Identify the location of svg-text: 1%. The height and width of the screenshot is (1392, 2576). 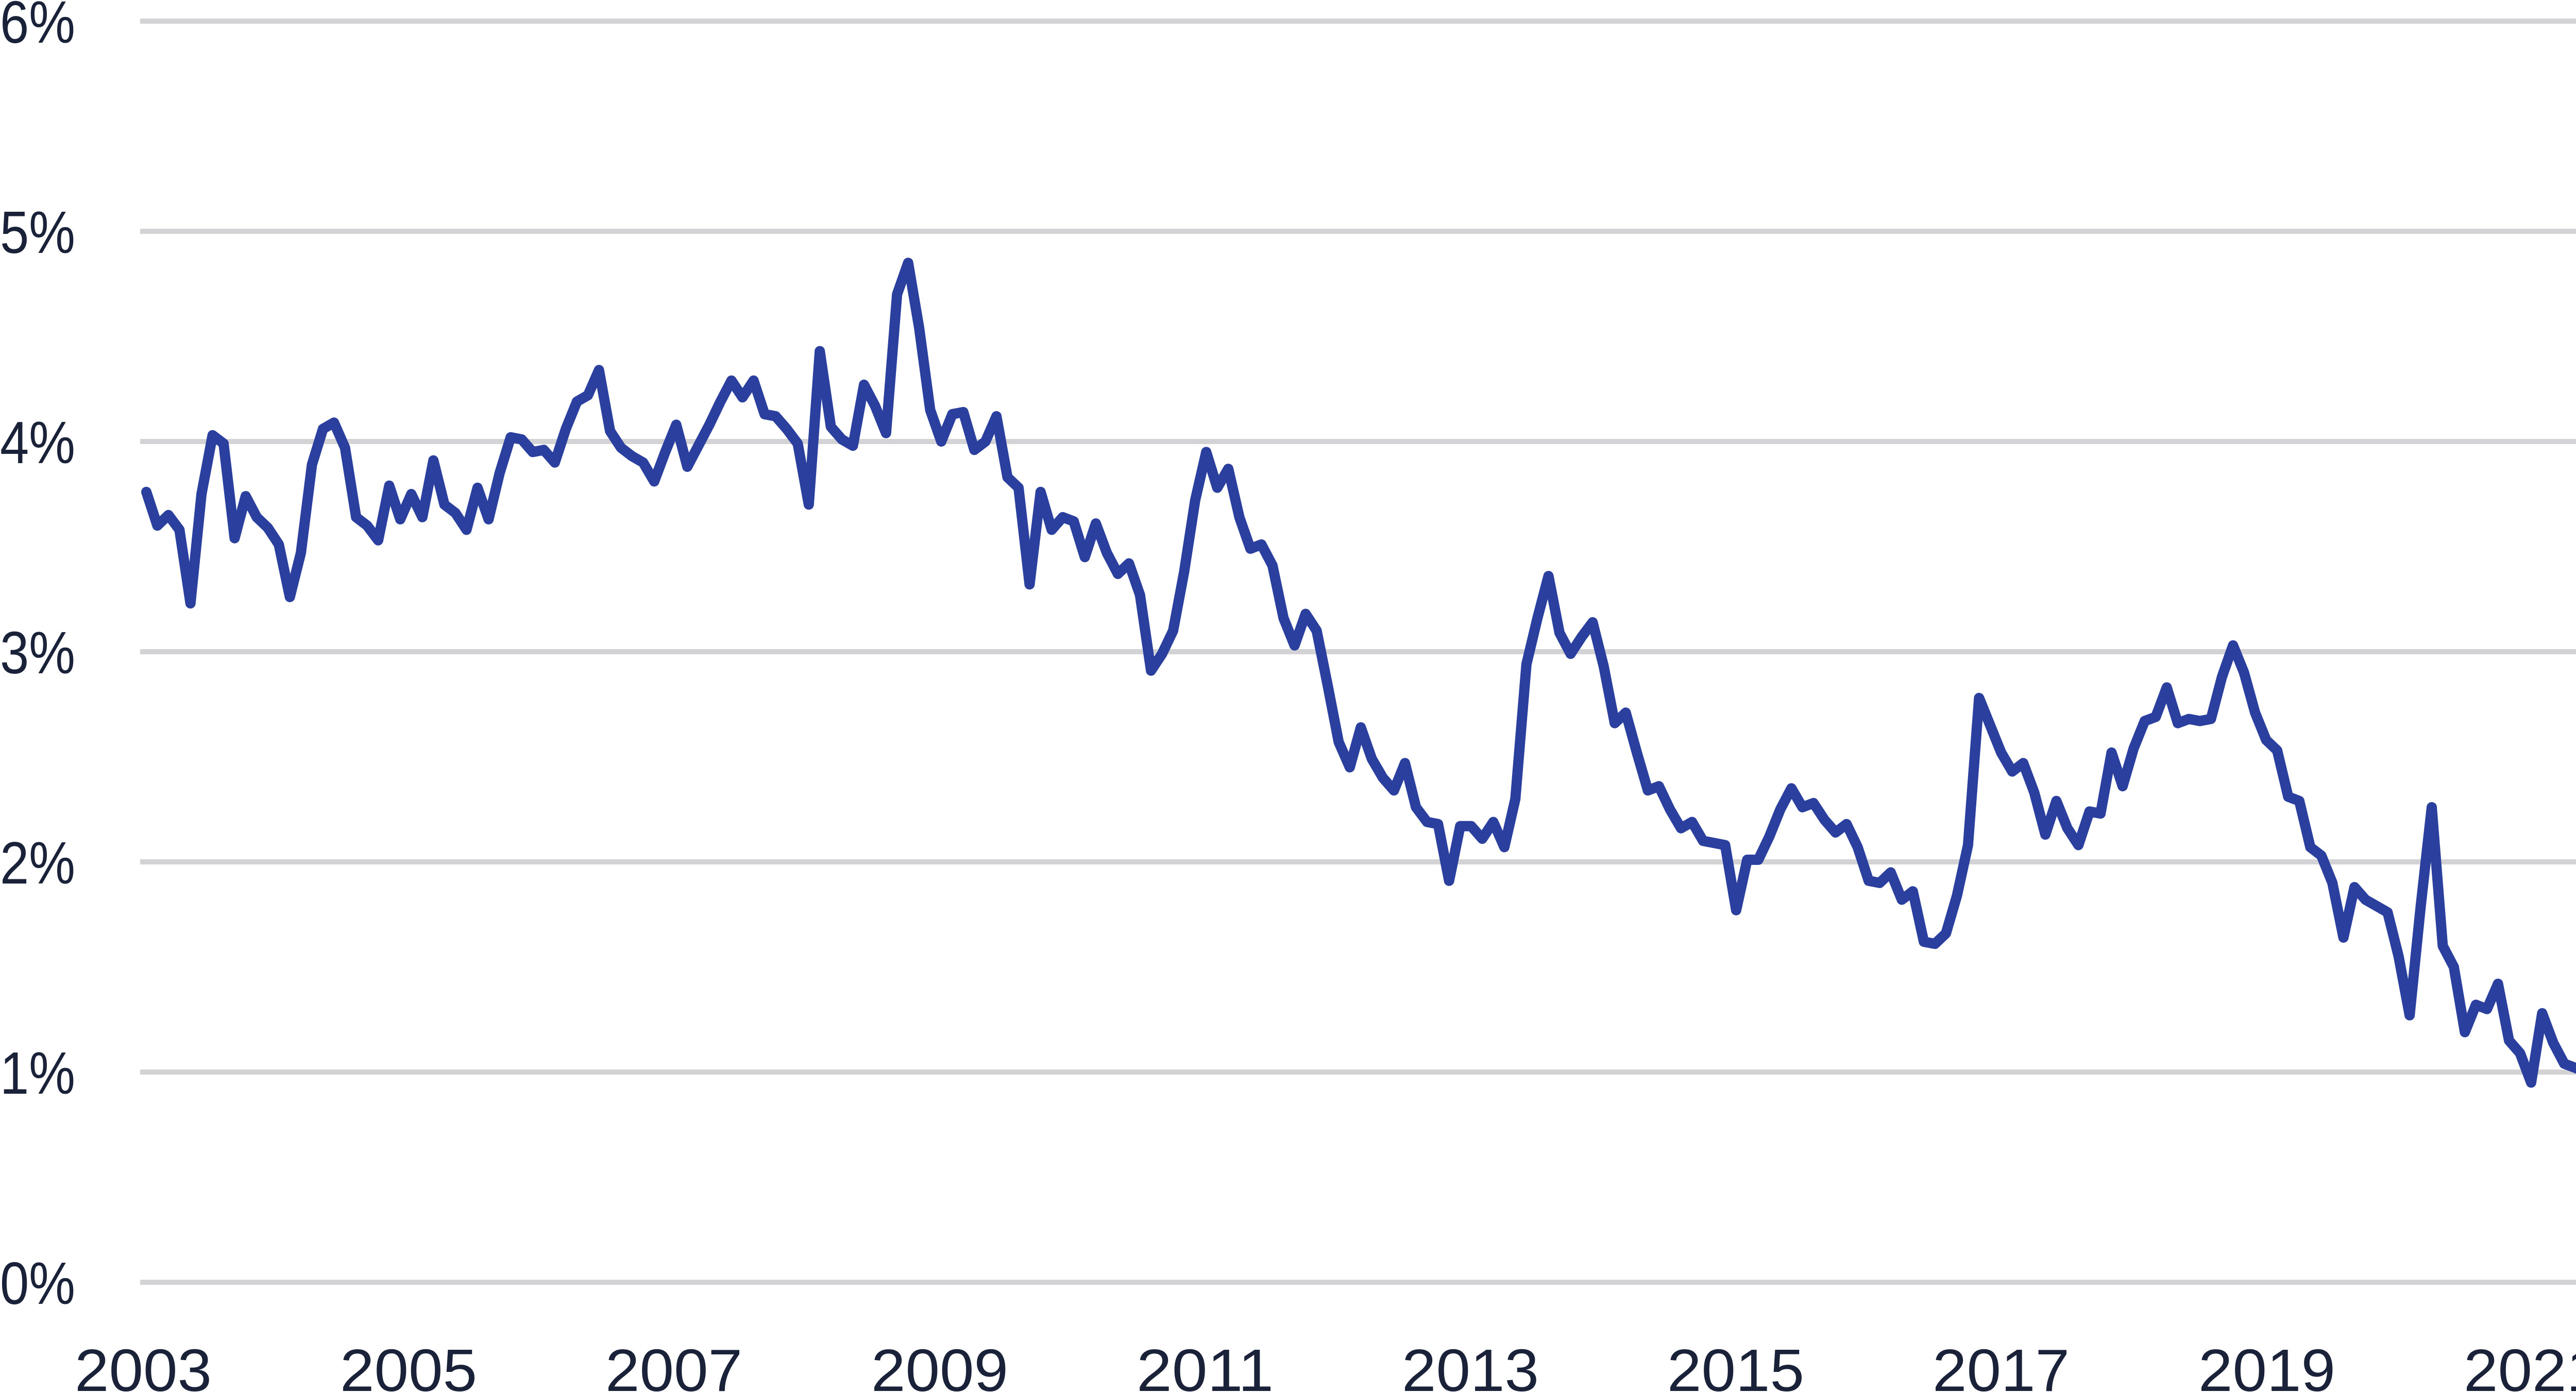
(37, 1073).